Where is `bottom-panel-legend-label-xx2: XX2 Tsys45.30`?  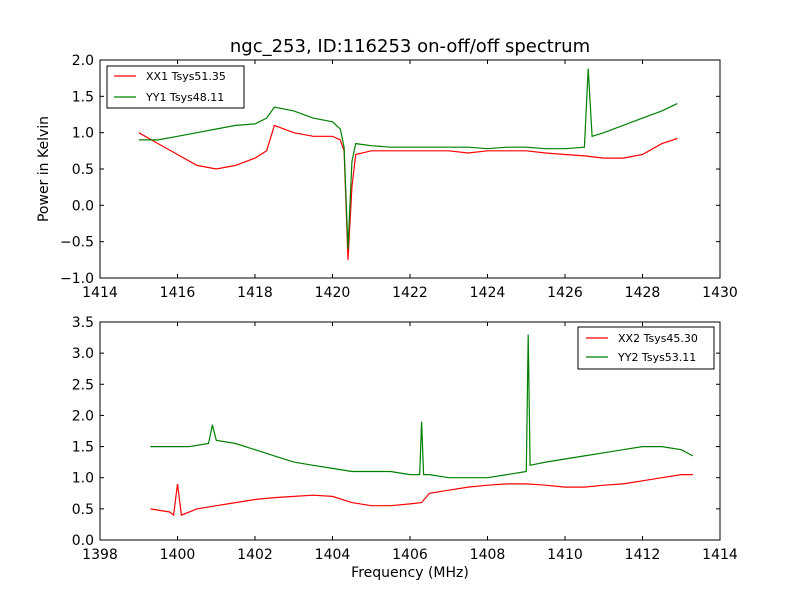 bottom-panel-legend-label-xx2: XX2 Tsys45.30 is located at coordinates (658, 338).